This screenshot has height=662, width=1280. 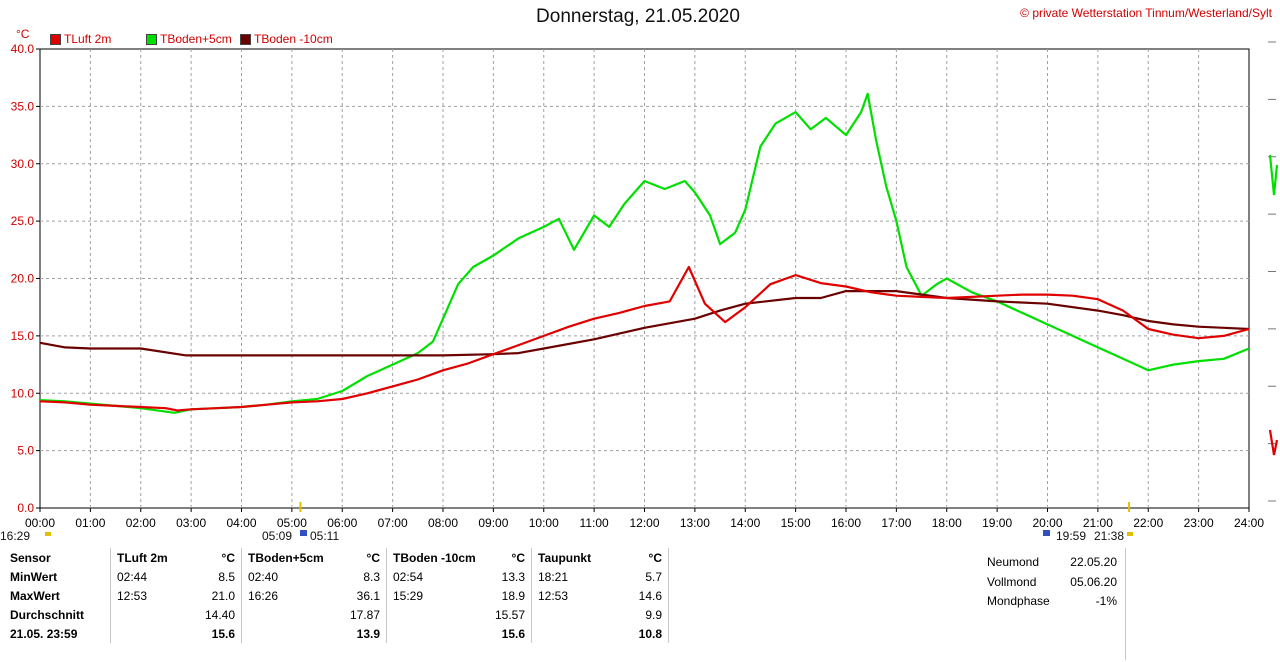 What do you see at coordinates (1130, 534) in the screenshot?
I see `sunset-marker-right` at bounding box center [1130, 534].